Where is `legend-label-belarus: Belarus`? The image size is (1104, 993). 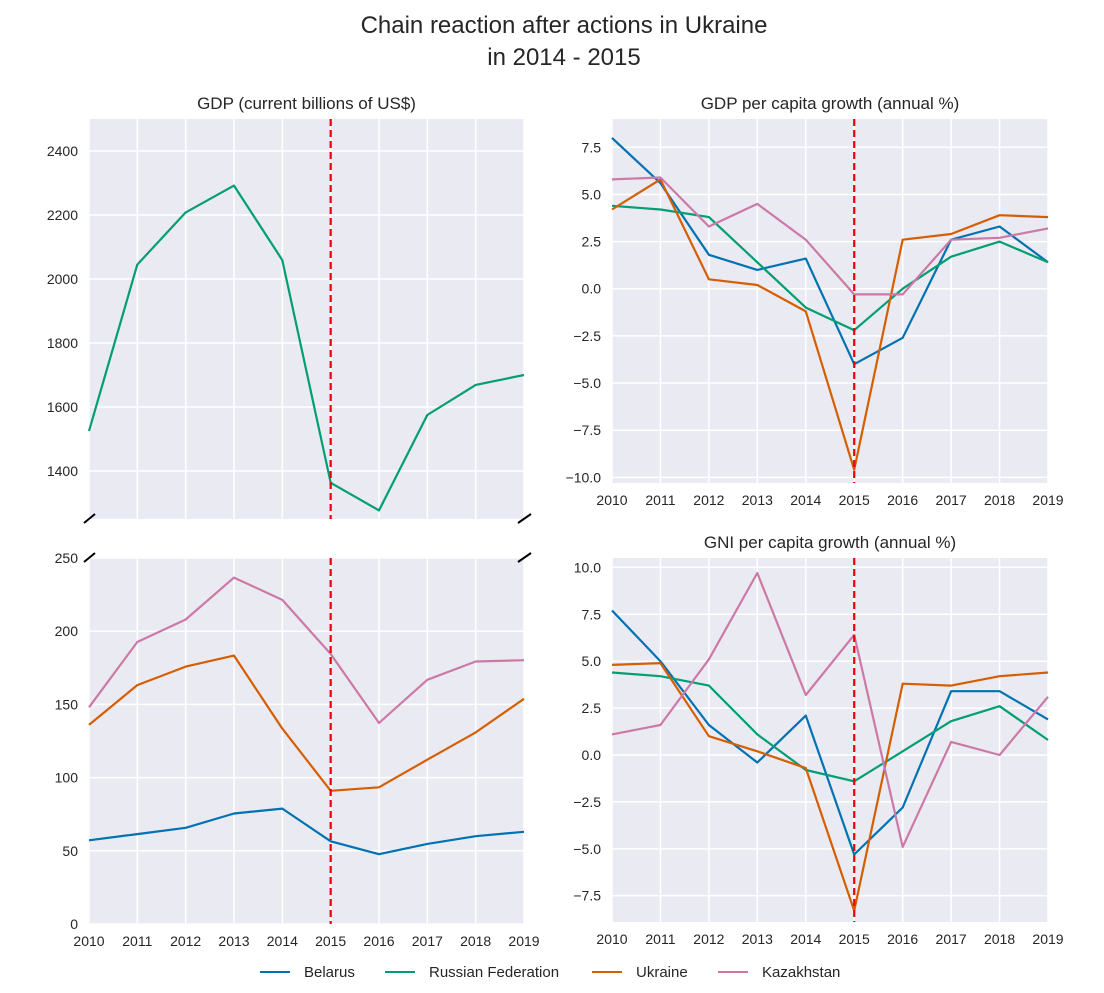
legend-label-belarus: Belarus is located at coordinates (329, 972).